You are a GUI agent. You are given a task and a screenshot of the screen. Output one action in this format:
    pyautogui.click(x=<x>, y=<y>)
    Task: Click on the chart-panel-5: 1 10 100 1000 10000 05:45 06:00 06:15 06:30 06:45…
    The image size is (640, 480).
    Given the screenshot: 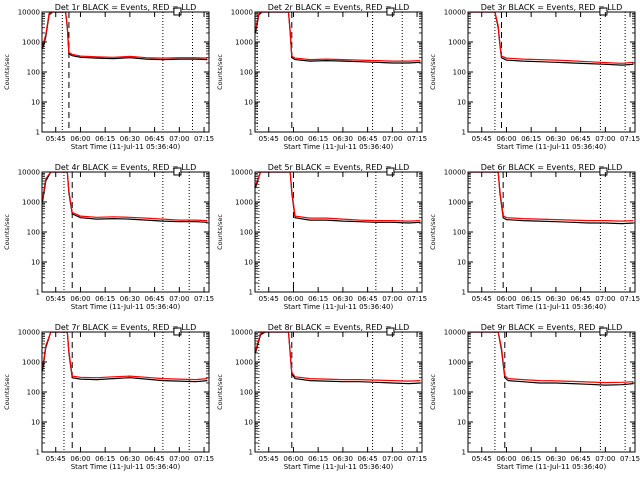 What is the action you would take?
    pyautogui.click(x=321, y=237)
    